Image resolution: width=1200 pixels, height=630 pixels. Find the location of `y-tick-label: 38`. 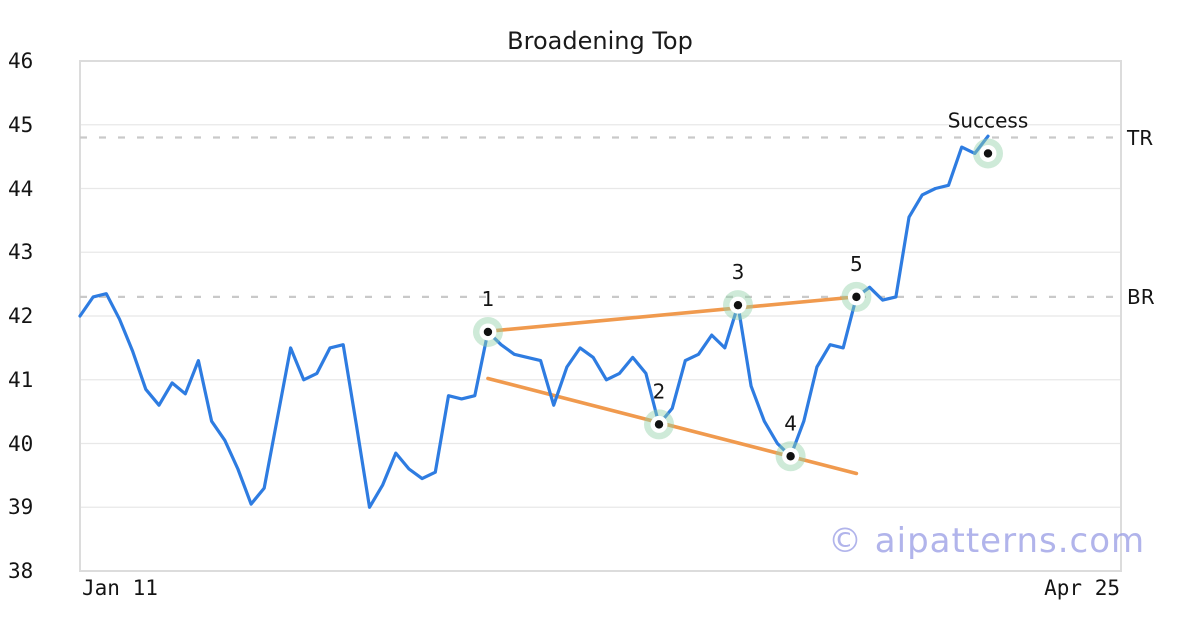

y-tick-label: 38 is located at coordinates (21, 571).